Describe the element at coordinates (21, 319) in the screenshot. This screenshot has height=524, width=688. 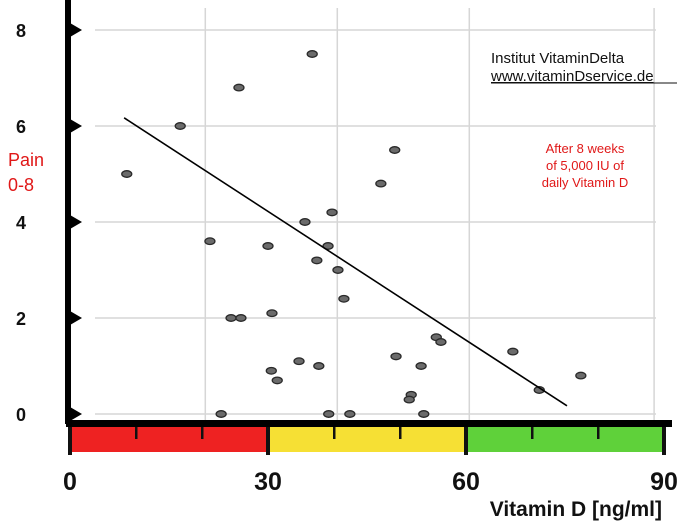
I see `y-tick-label: 2` at that location.